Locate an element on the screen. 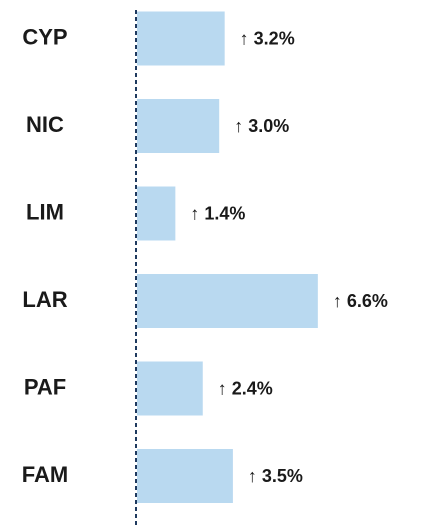  category-label: PAF is located at coordinates (45, 386).